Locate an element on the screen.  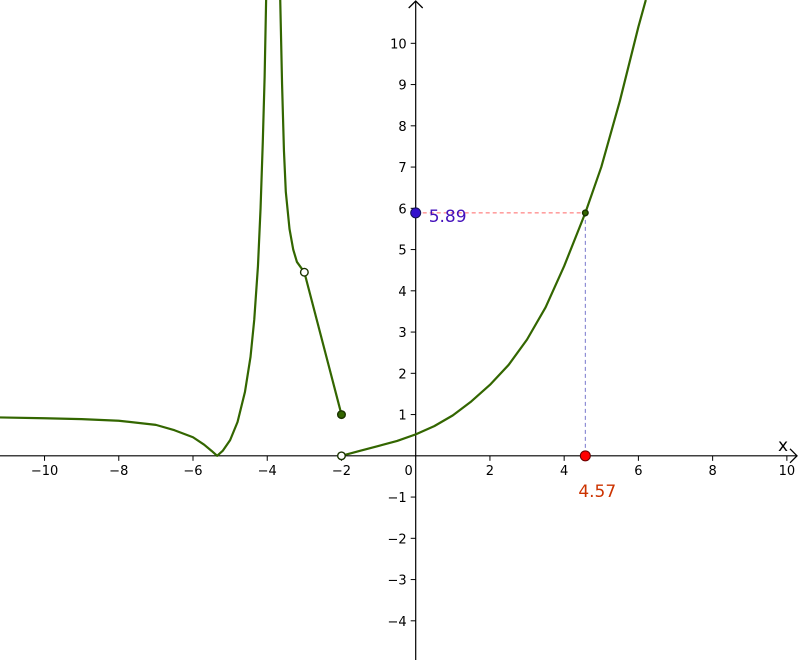
y-tick-label: 5 is located at coordinates (402, 251).